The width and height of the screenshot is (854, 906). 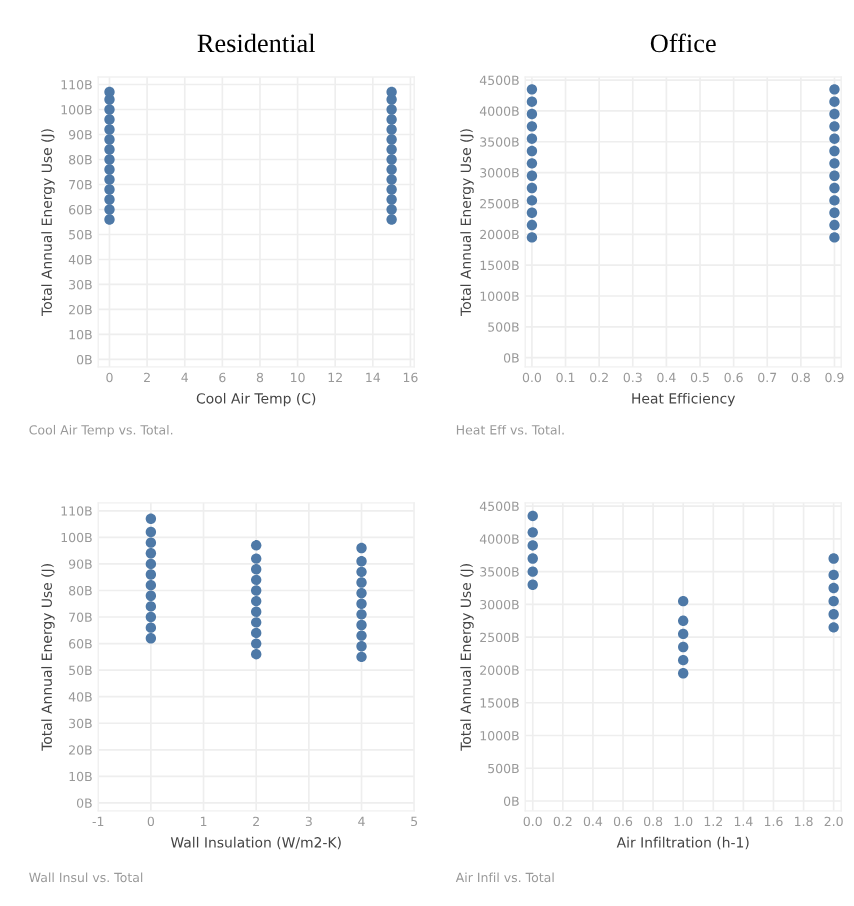 I want to click on chart-title: Residential, so click(x=256, y=43).